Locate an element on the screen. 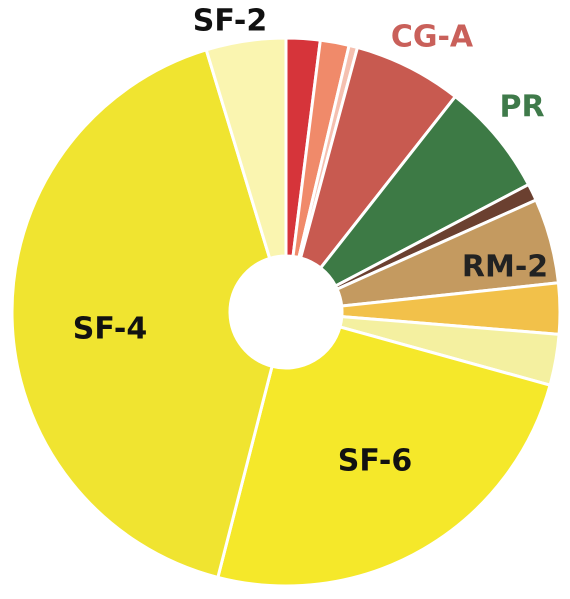 The width and height of the screenshot is (570, 599). segment-label: SF-6 is located at coordinates (375, 461).